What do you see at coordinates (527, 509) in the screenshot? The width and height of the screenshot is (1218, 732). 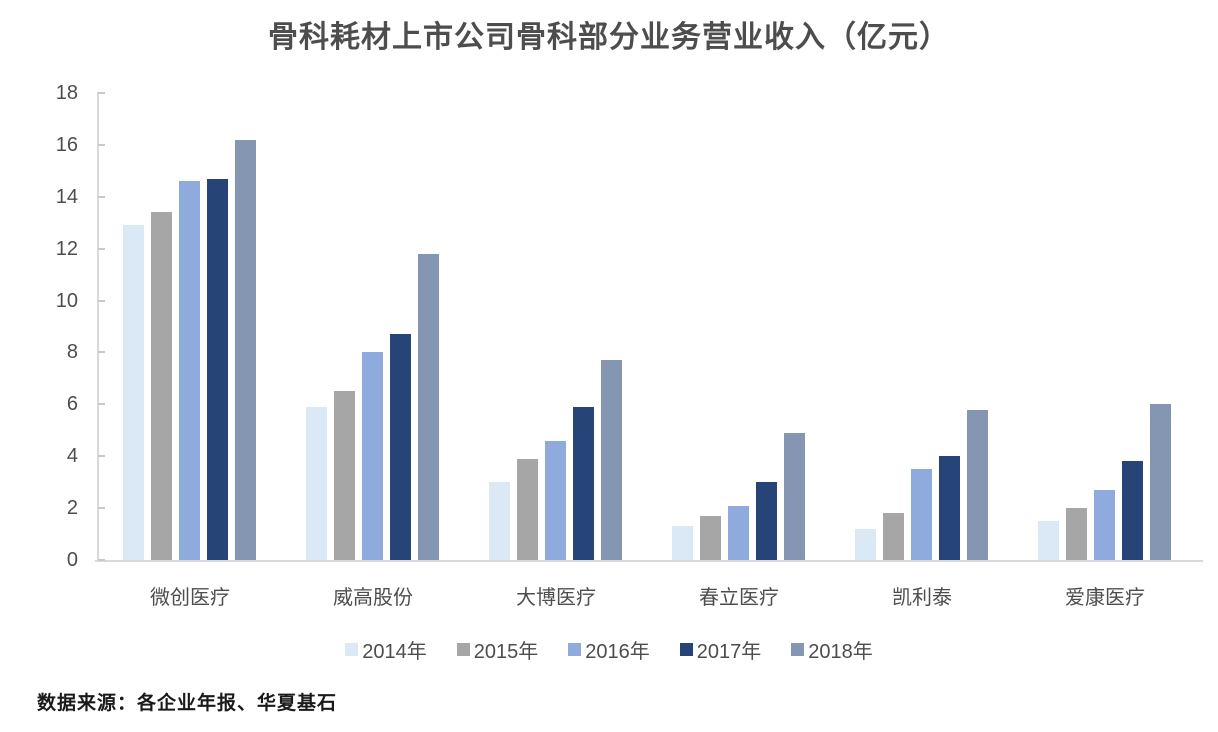 I see `bar-2015年-大博医疗` at bounding box center [527, 509].